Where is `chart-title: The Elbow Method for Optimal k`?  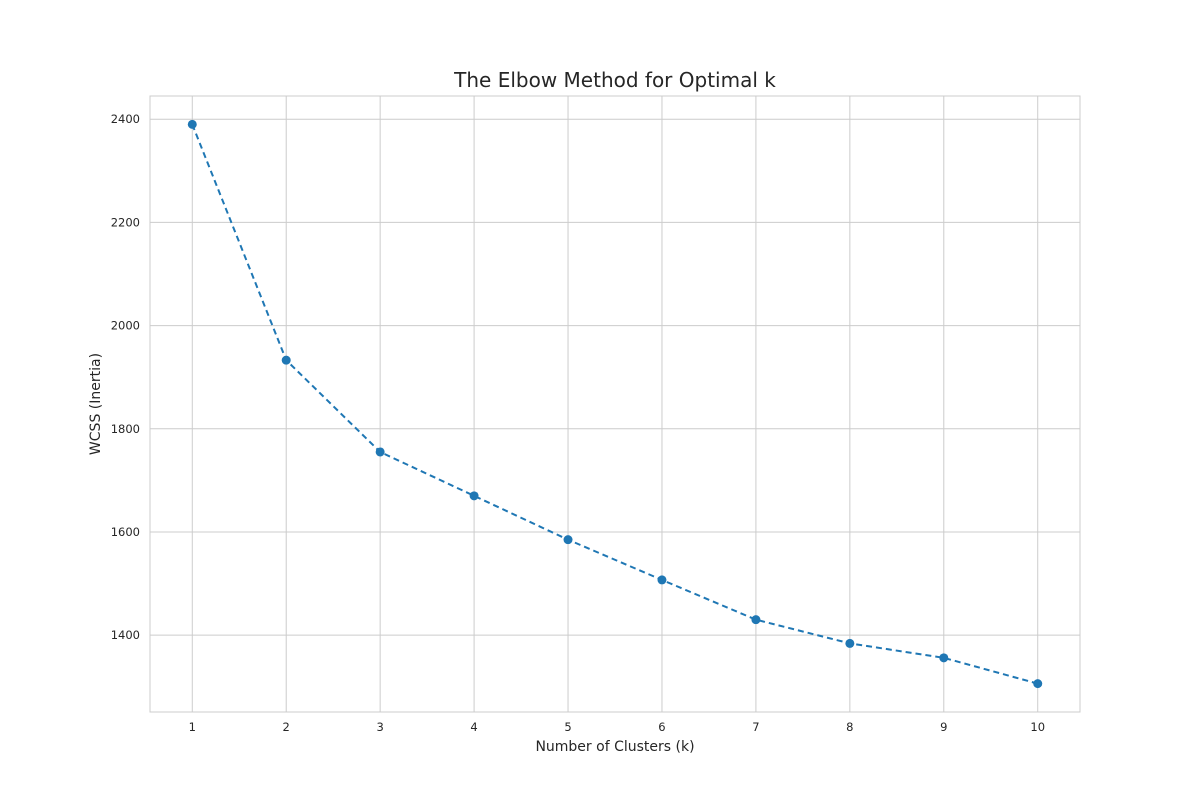 chart-title: The Elbow Method for Optimal k is located at coordinates (614, 80).